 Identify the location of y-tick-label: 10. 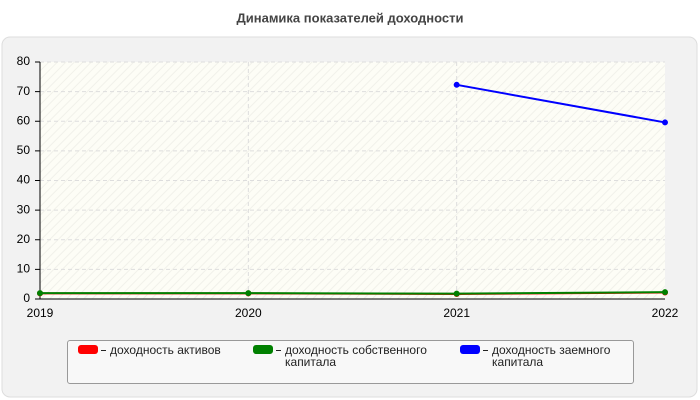
(24, 269).